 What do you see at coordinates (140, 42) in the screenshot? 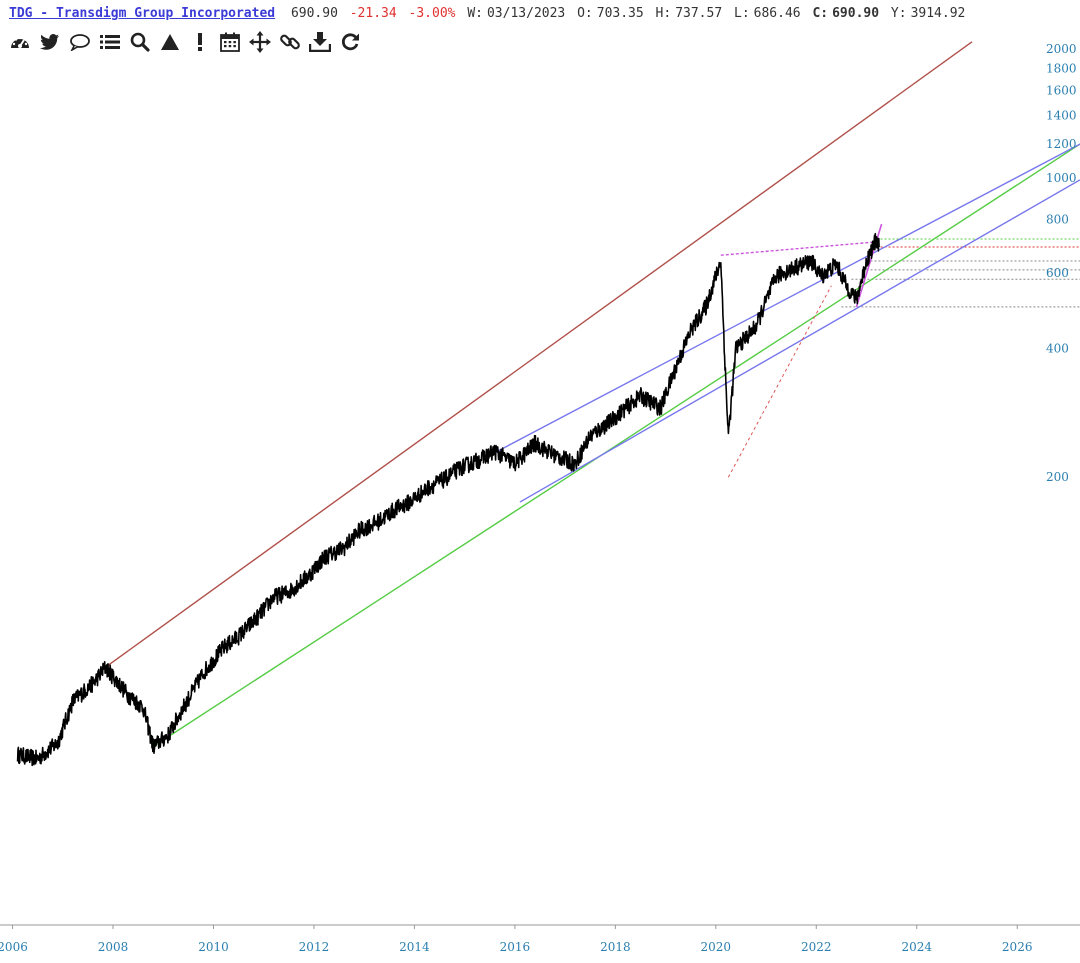
I see `search-icon` at bounding box center [140, 42].